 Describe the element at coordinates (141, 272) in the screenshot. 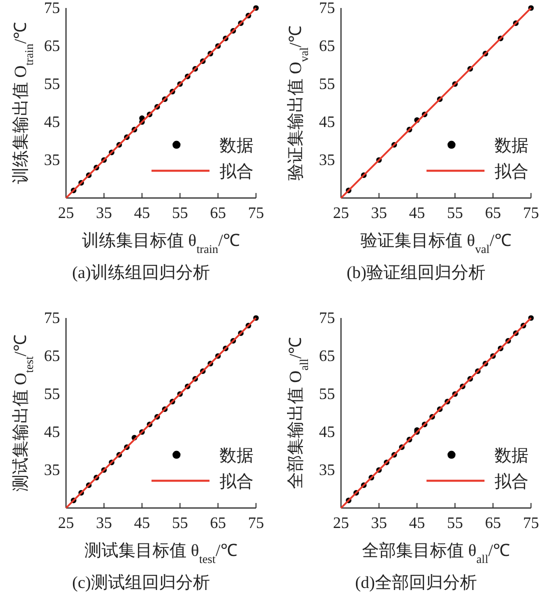

I see `text: (a)训练组回归分析` at that location.